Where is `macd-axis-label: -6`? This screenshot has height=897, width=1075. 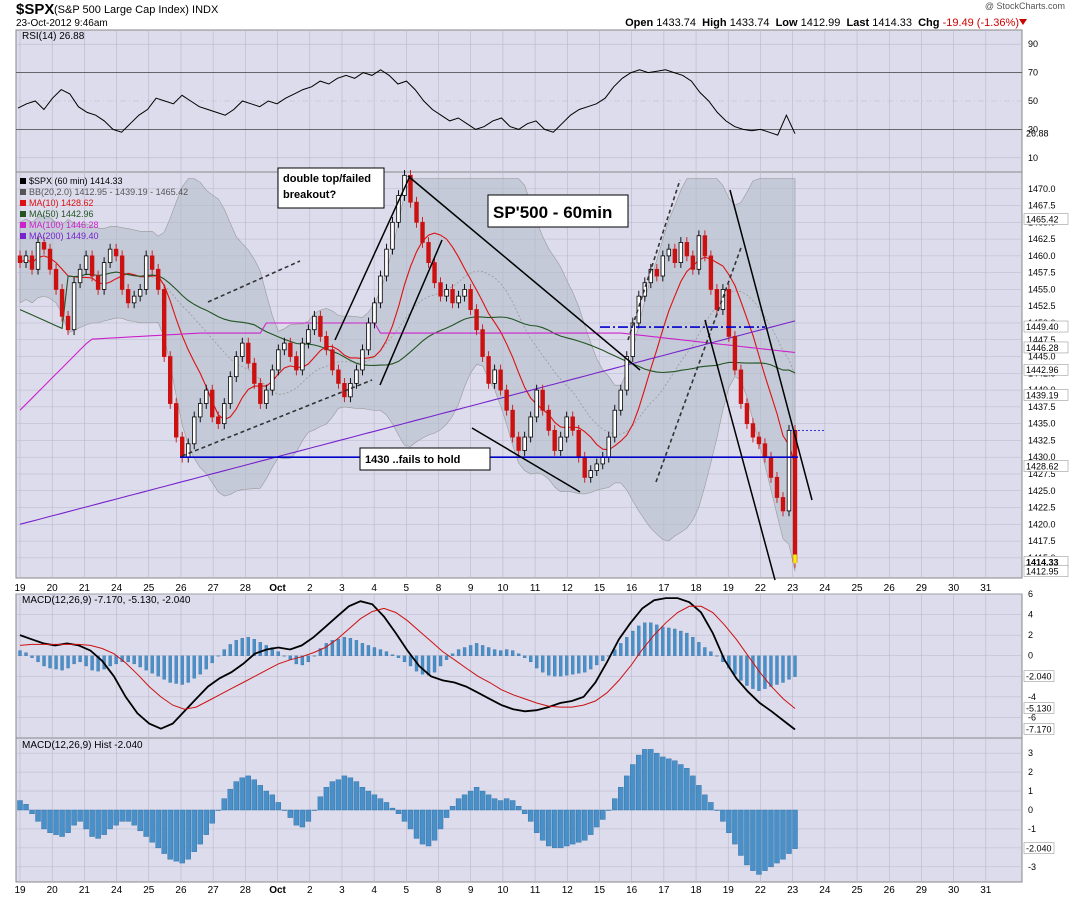
macd-axis-label: -6 is located at coordinates (1032, 717).